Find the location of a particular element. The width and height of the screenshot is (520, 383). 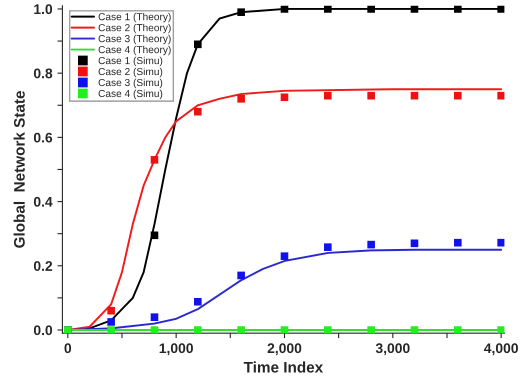

legend-label: Case 3 (Theory) is located at coordinates (134, 39).